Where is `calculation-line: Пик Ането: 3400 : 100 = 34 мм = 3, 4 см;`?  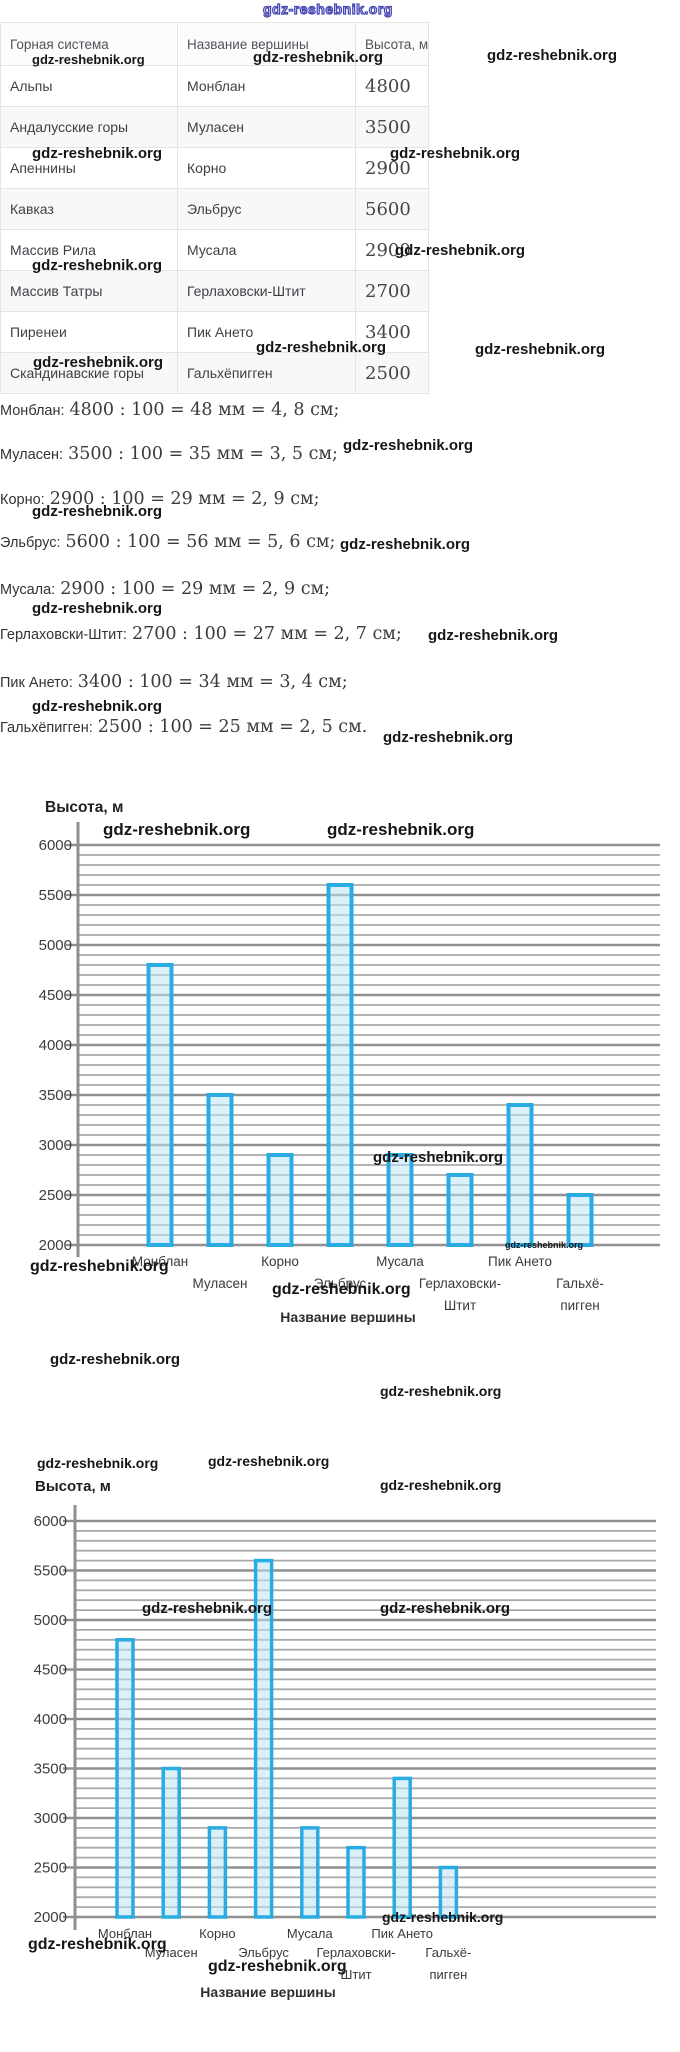
calculation-line: Пик Ането: 3400 : 100 = 34 мм = 3, 4 см; is located at coordinates (174, 682).